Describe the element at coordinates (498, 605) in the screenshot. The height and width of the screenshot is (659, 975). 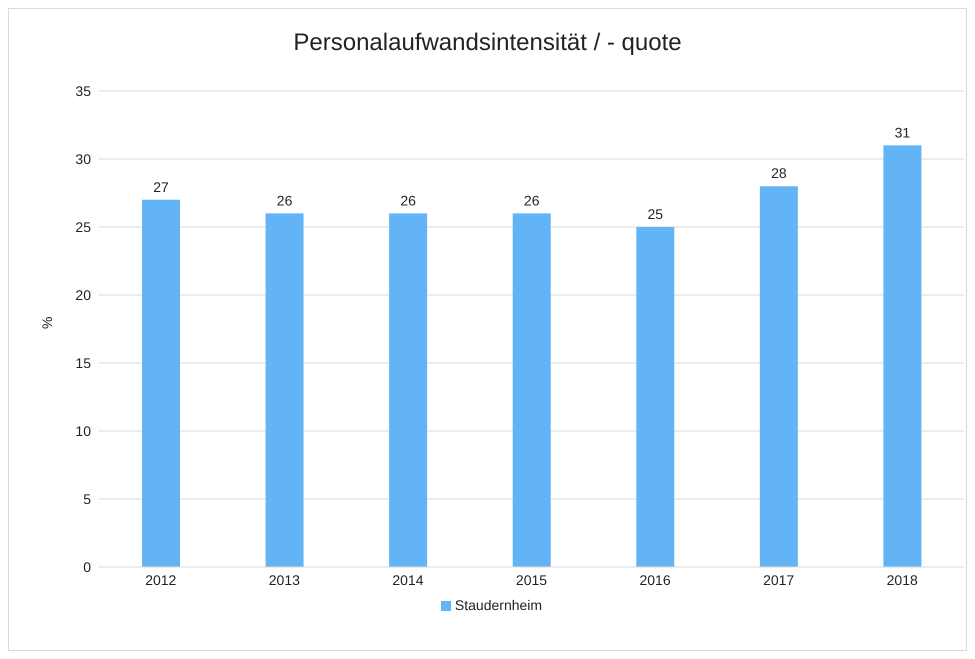
I see `legend-label: Staudernheim` at that location.